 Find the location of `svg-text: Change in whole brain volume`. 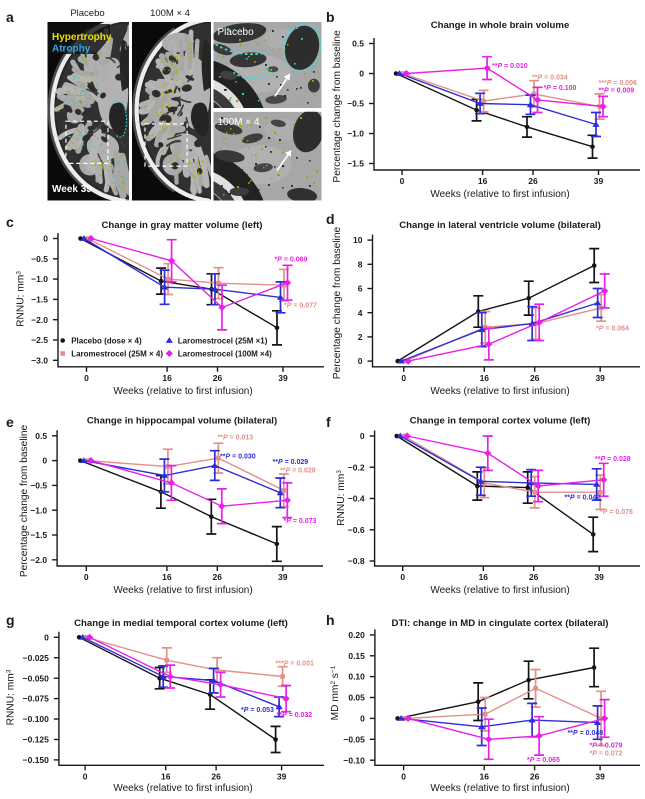

svg-text: Change in whole brain volume is located at coordinates (500, 25).